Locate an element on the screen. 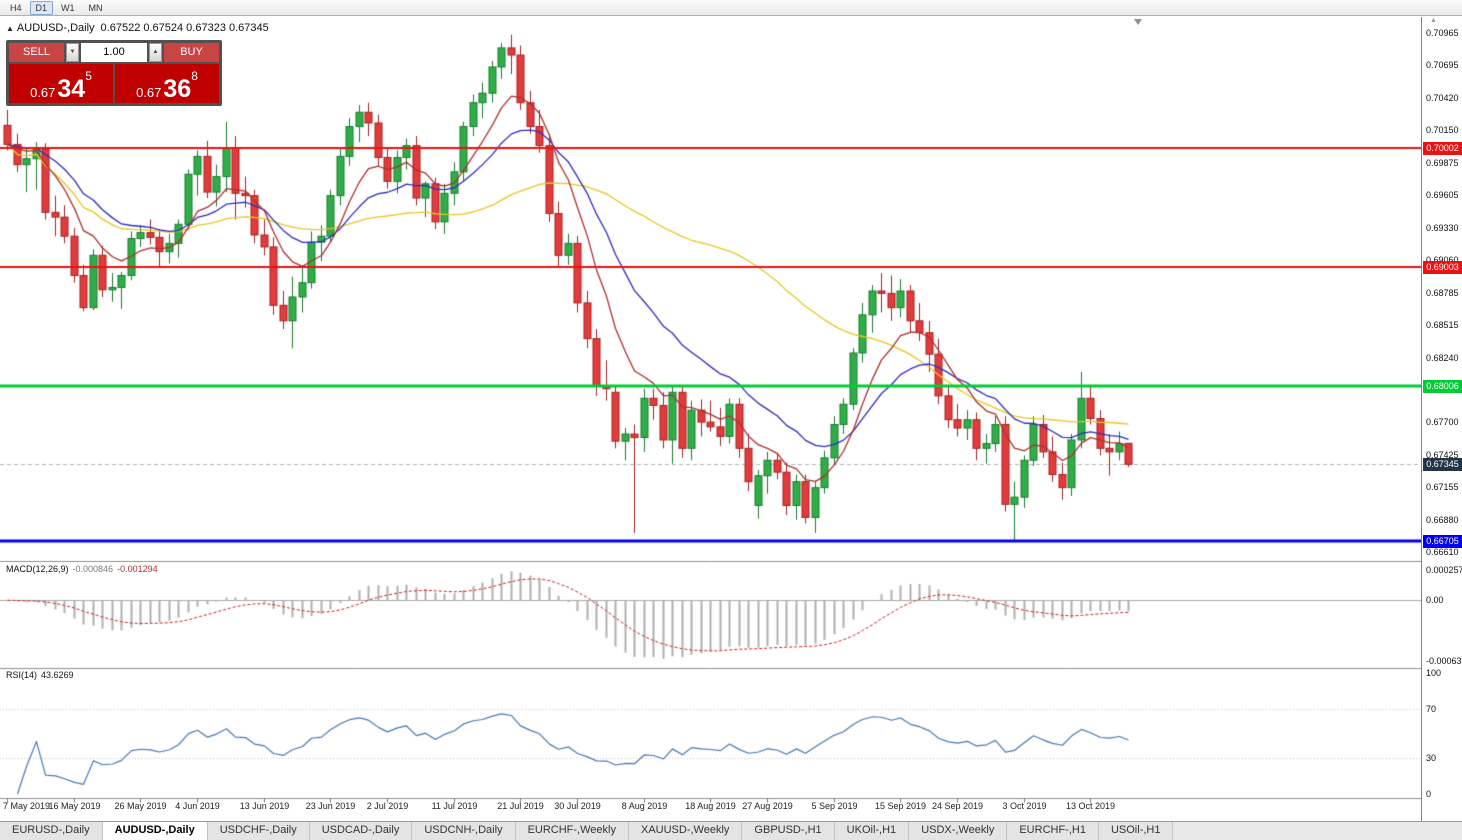 This screenshot has width=1462, height=840. date-axis-label: 11 Jul 2019 is located at coordinates (454, 806).